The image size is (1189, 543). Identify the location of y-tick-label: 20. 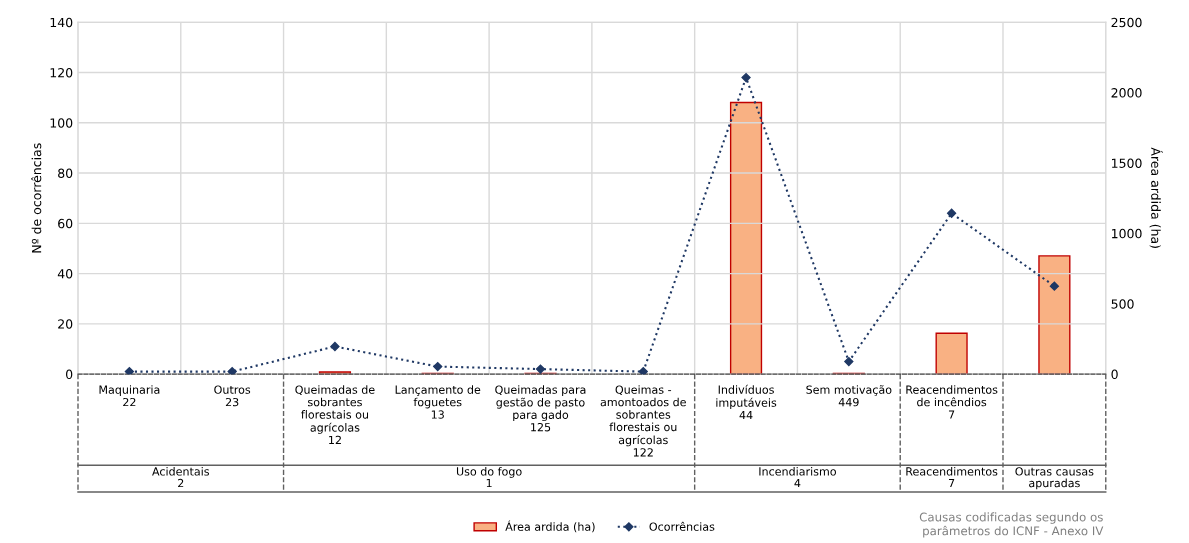
(65, 324).